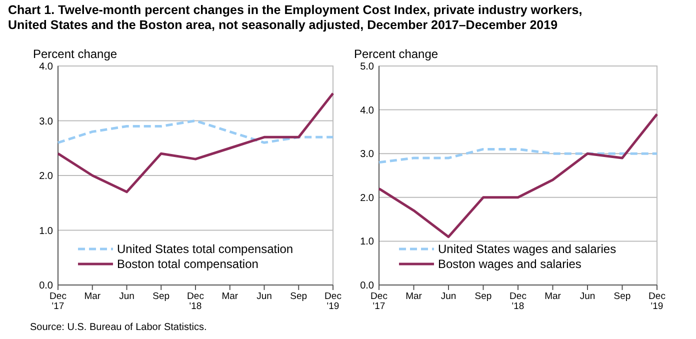 Image resolution: width=696 pixels, height=339 pixels. I want to click on legend-label: Boston wages and salaries, so click(510, 264).